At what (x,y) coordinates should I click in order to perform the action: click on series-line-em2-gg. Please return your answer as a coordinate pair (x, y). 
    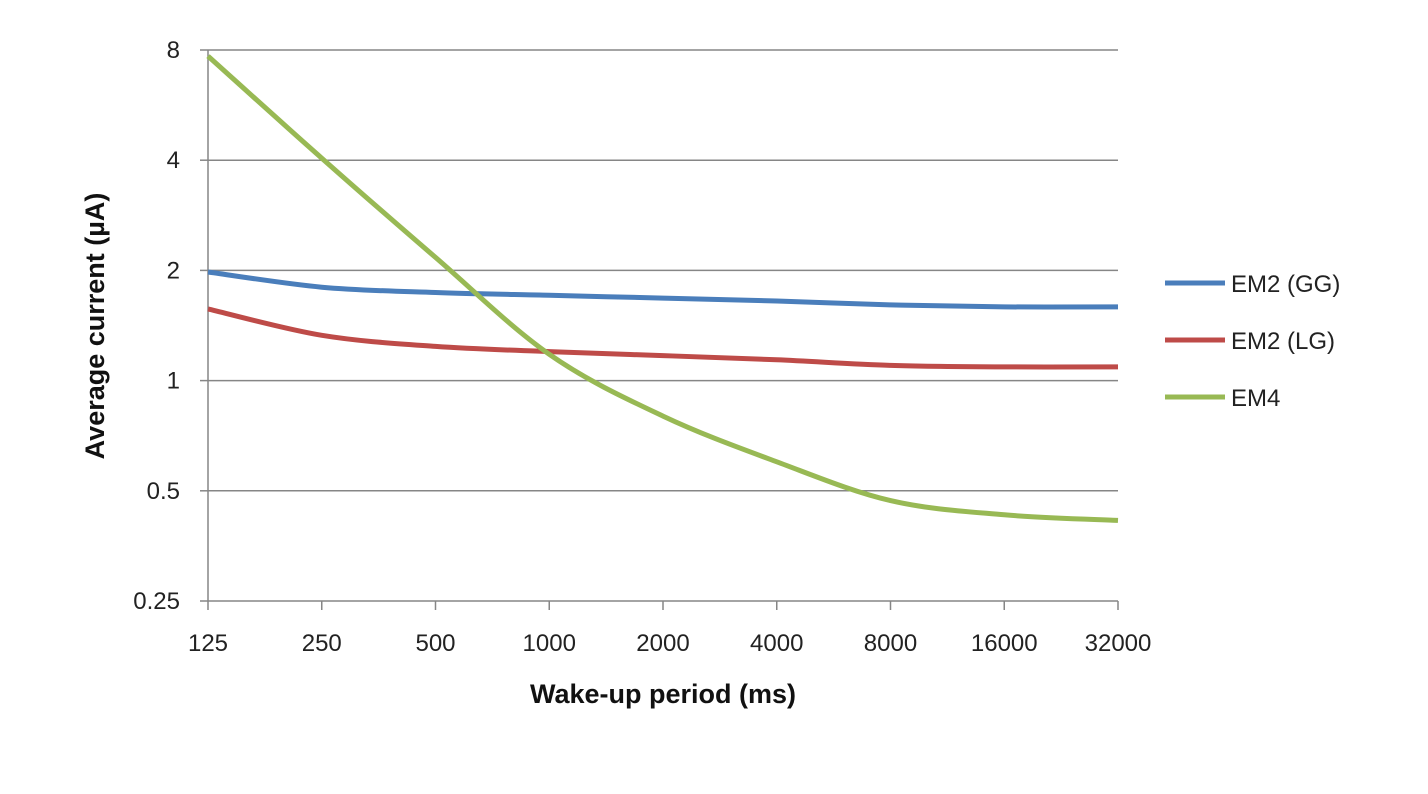
    Looking at the image, I should click on (663, 289).